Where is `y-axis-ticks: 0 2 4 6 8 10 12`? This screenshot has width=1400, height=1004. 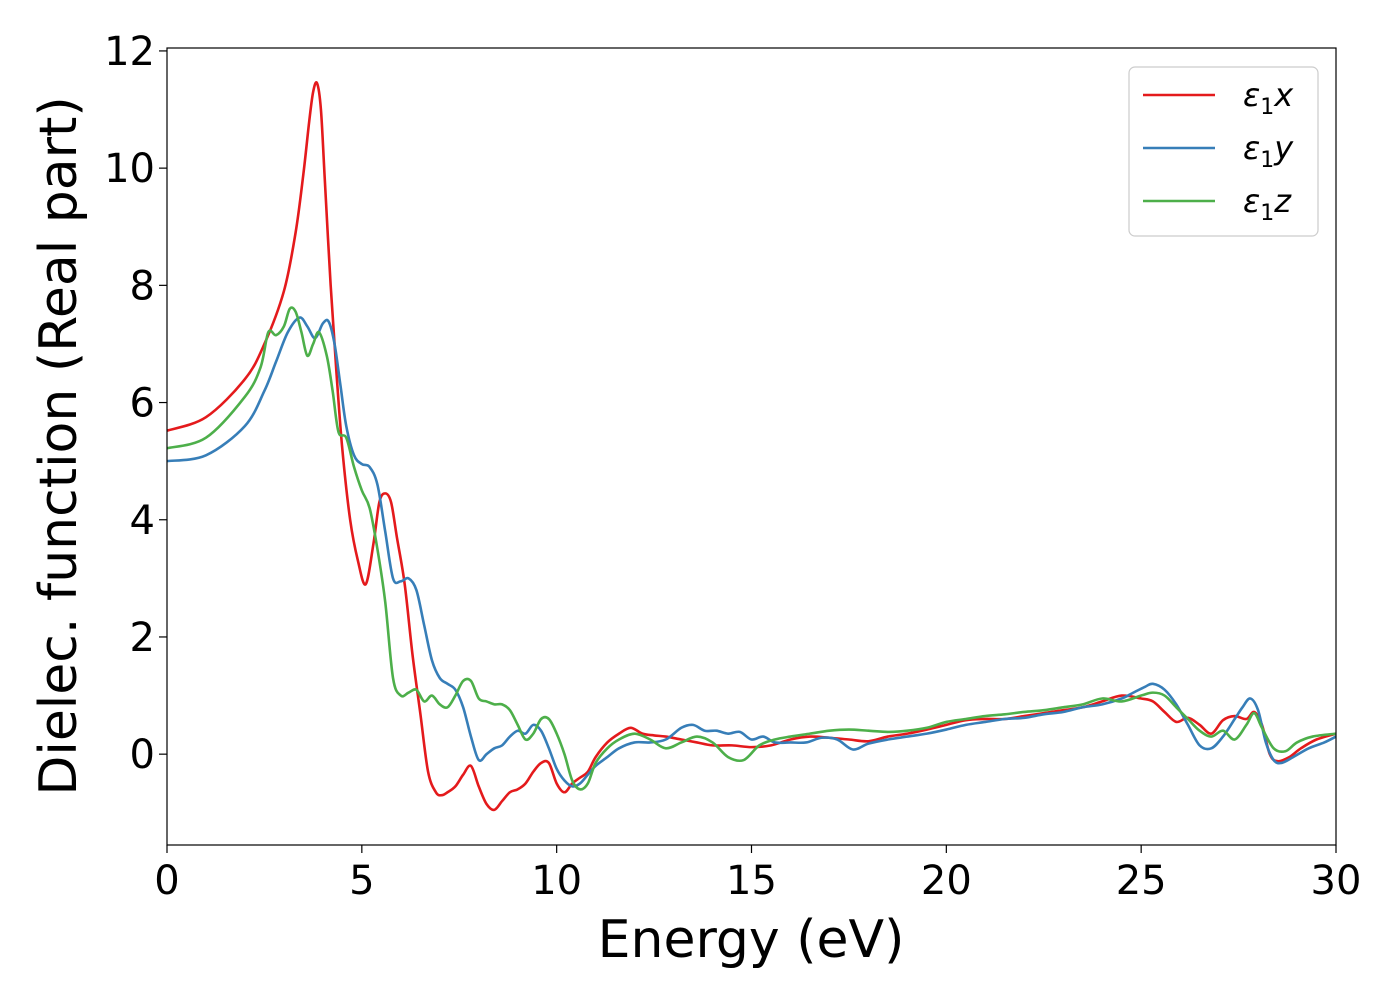 y-axis-ticks: 0 2 4 6 8 10 12 is located at coordinates (135, 403).